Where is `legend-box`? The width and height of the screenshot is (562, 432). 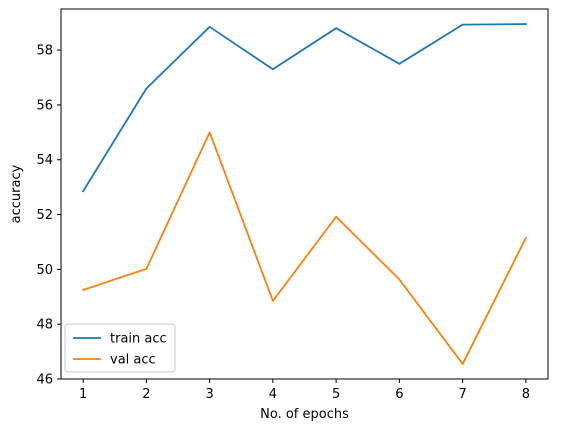
legend-box is located at coordinates (120, 348).